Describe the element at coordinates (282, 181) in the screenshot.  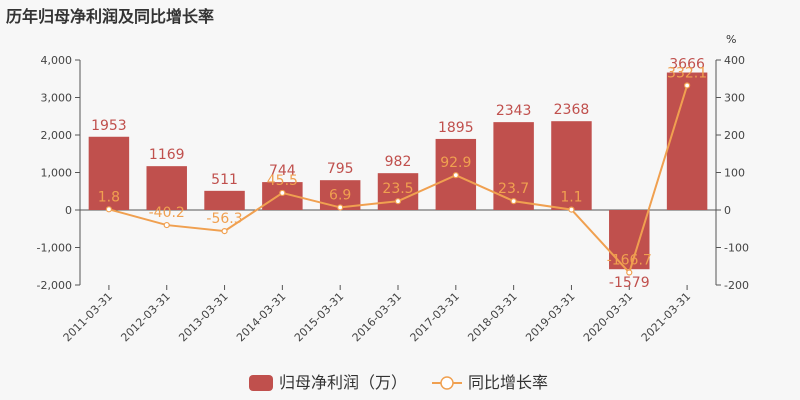
I see `growth-value-label: 45.5` at that location.